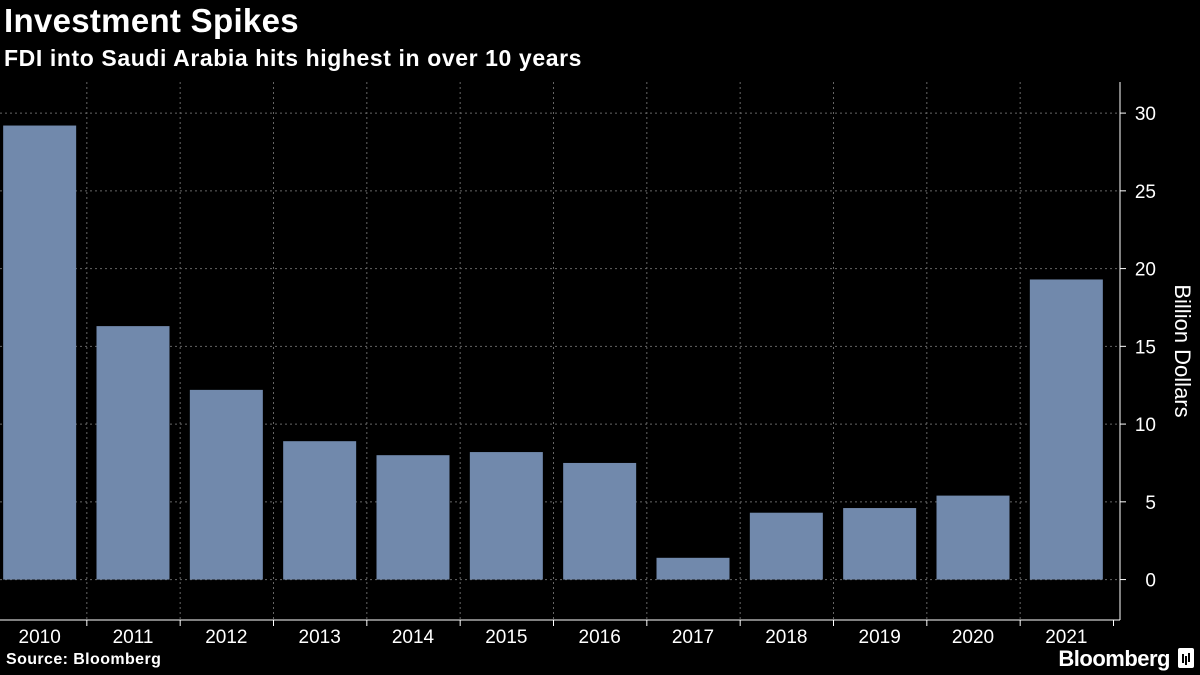  What do you see at coordinates (226, 637) in the screenshot?
I see `x-tick-label: 2012` at bounding box center [226, 637].